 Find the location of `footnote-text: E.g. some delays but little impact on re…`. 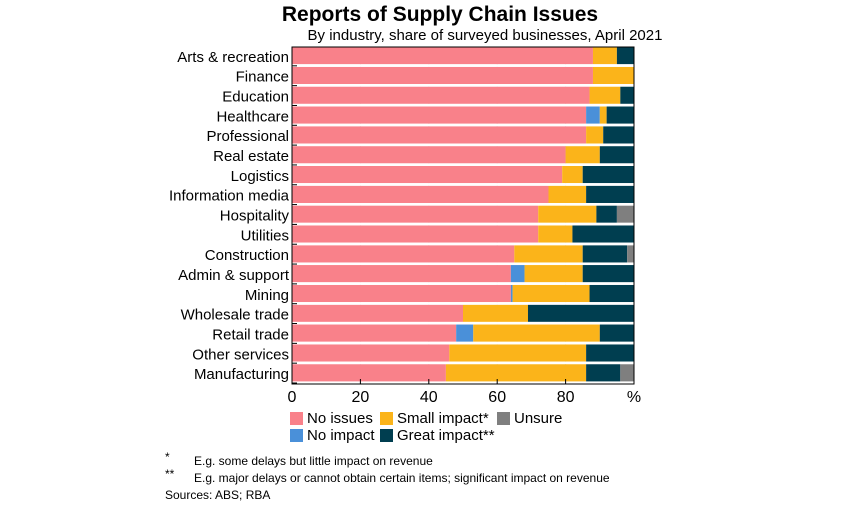

footnote-text: E.g. some delays but little impact on re… is located at coordinates (313, 461).